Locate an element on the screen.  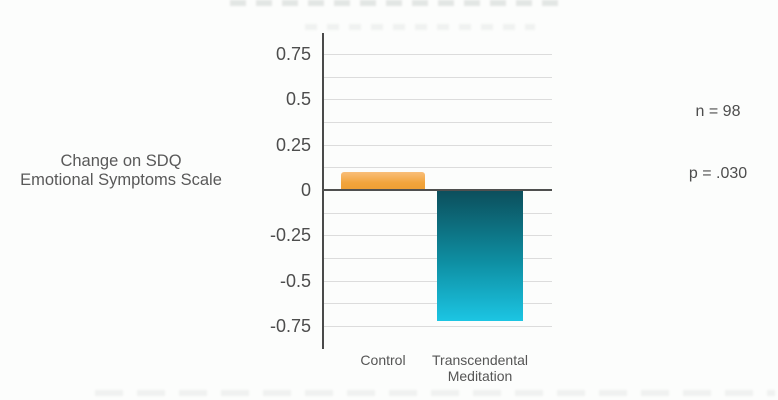
y-tick-label: -0.25 is located at coordinates (290, 235).